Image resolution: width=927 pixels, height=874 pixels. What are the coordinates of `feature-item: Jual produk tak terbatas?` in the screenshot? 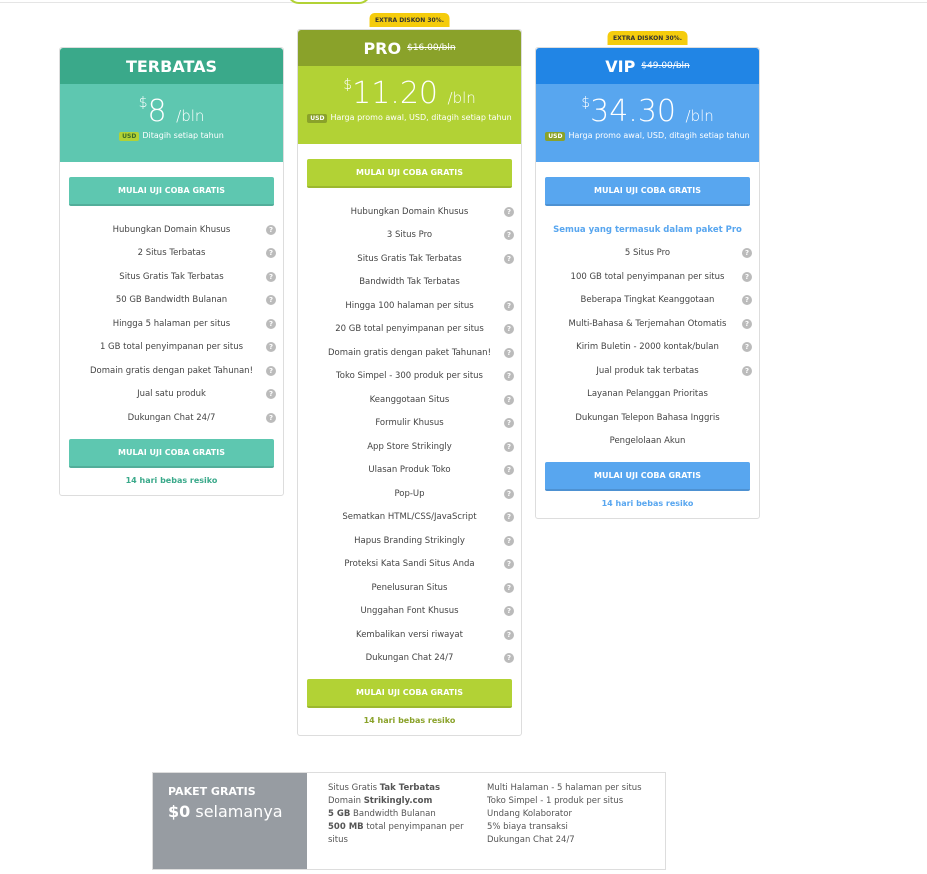 It's located at (647, 371).